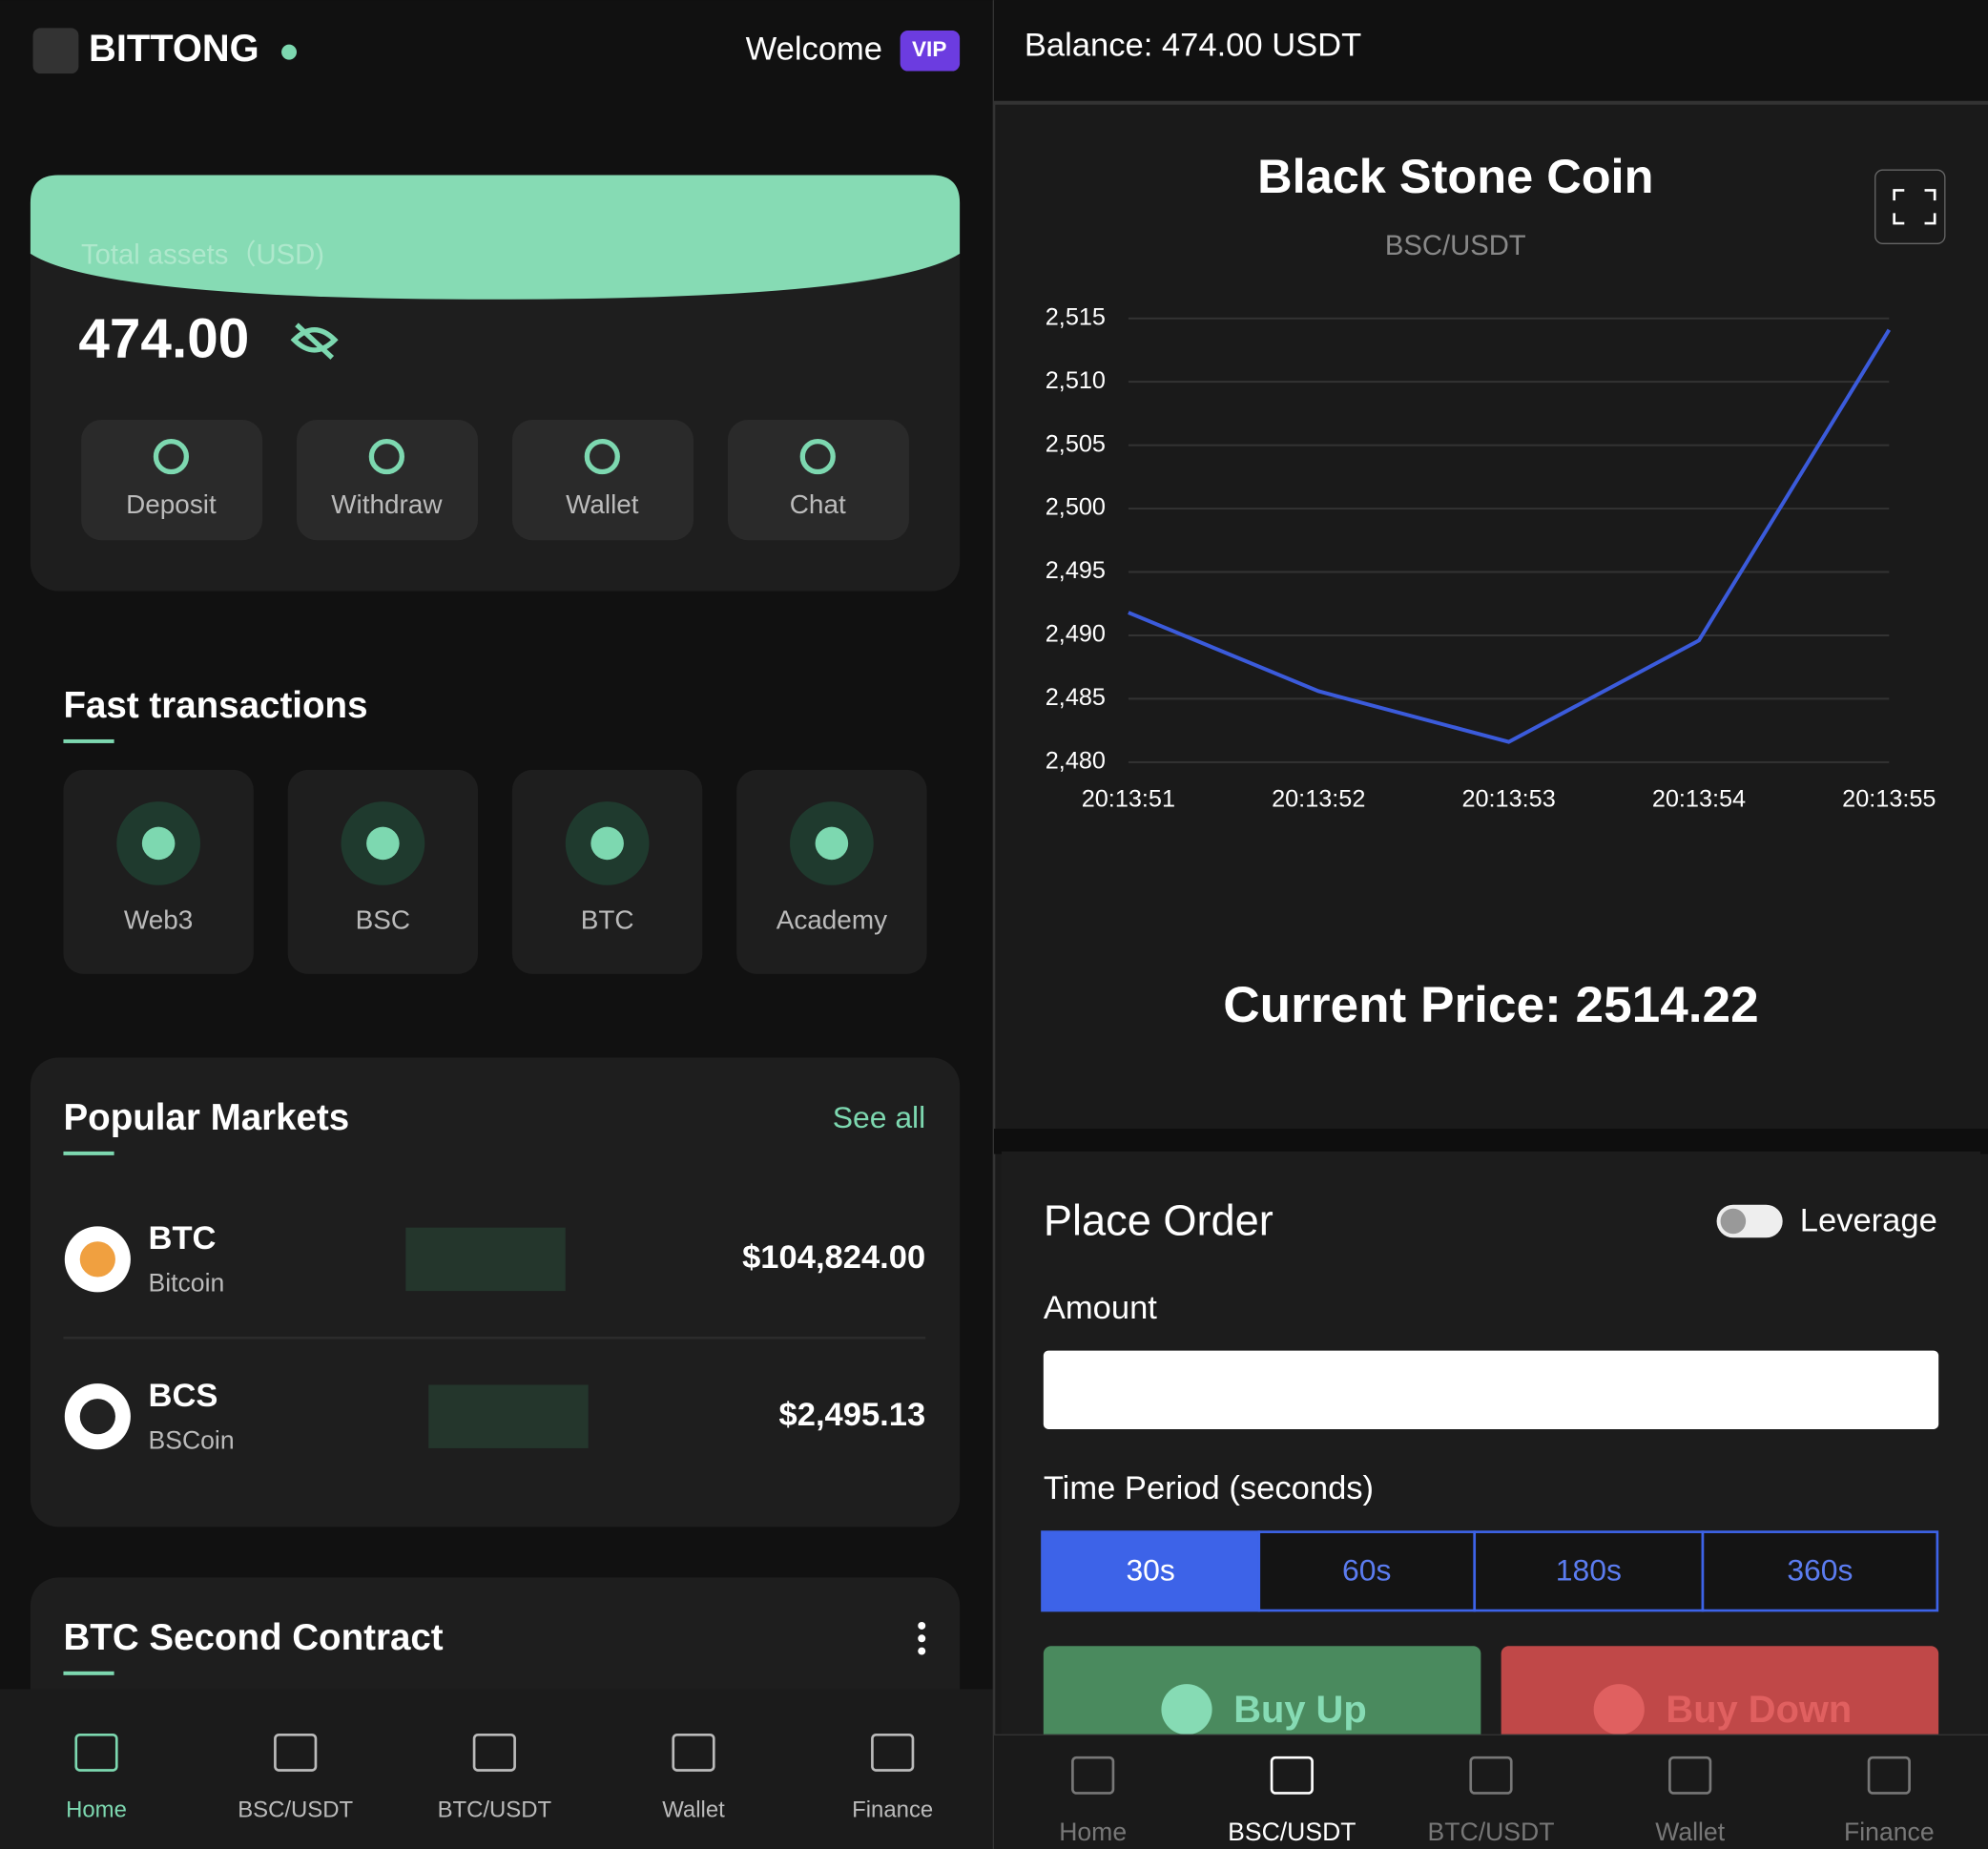 The width and height of the screenshot is (1988, 1849). I want to click on amount-input, so click(1491, 1389).